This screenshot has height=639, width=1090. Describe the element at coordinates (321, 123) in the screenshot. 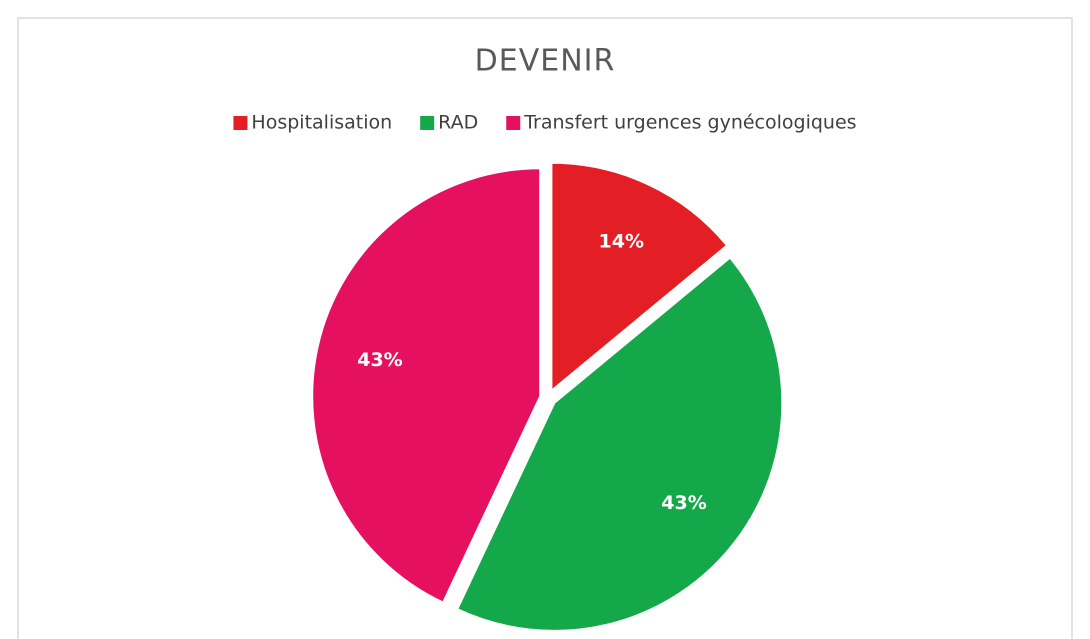

I see `legend-text: Hospitalisation` at that location.